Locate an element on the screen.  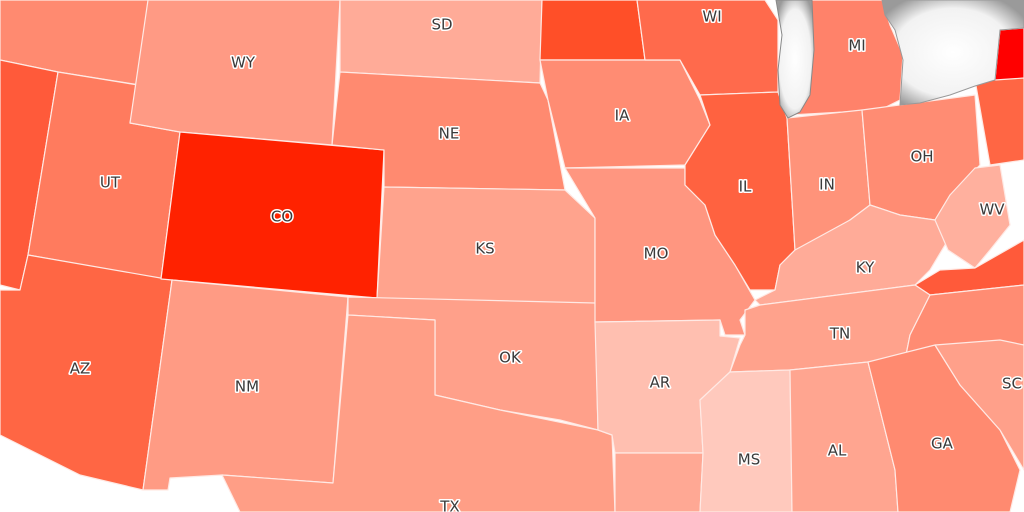
state-label-ga: GA is located at coordinates (942, 444).